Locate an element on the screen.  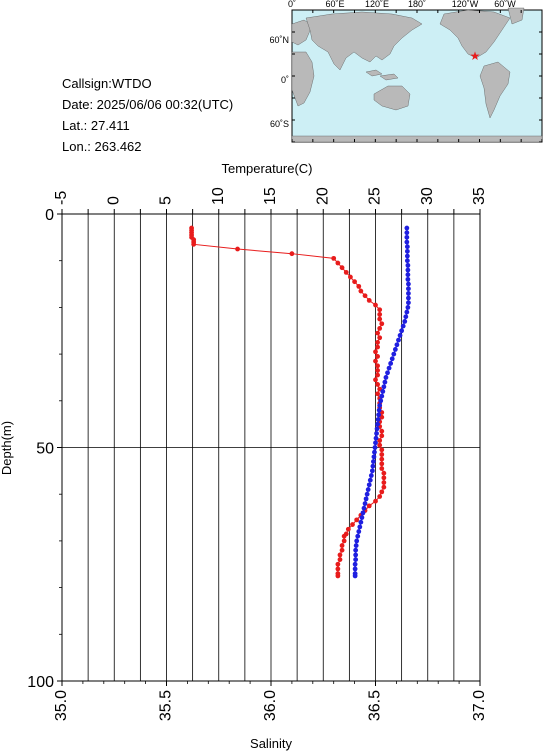
salinity-tick-label: 35.0 is located at coordinates (61, 705).